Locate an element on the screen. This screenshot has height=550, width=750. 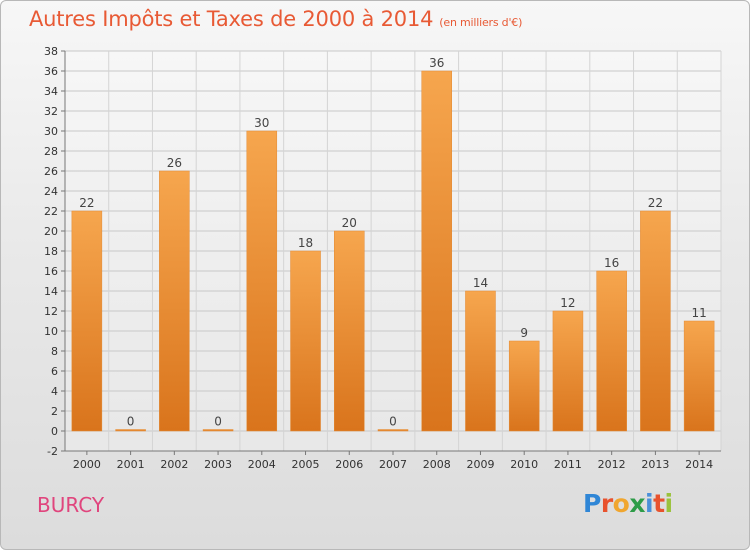
logo-letter: o is located at coordinates (621, 503).